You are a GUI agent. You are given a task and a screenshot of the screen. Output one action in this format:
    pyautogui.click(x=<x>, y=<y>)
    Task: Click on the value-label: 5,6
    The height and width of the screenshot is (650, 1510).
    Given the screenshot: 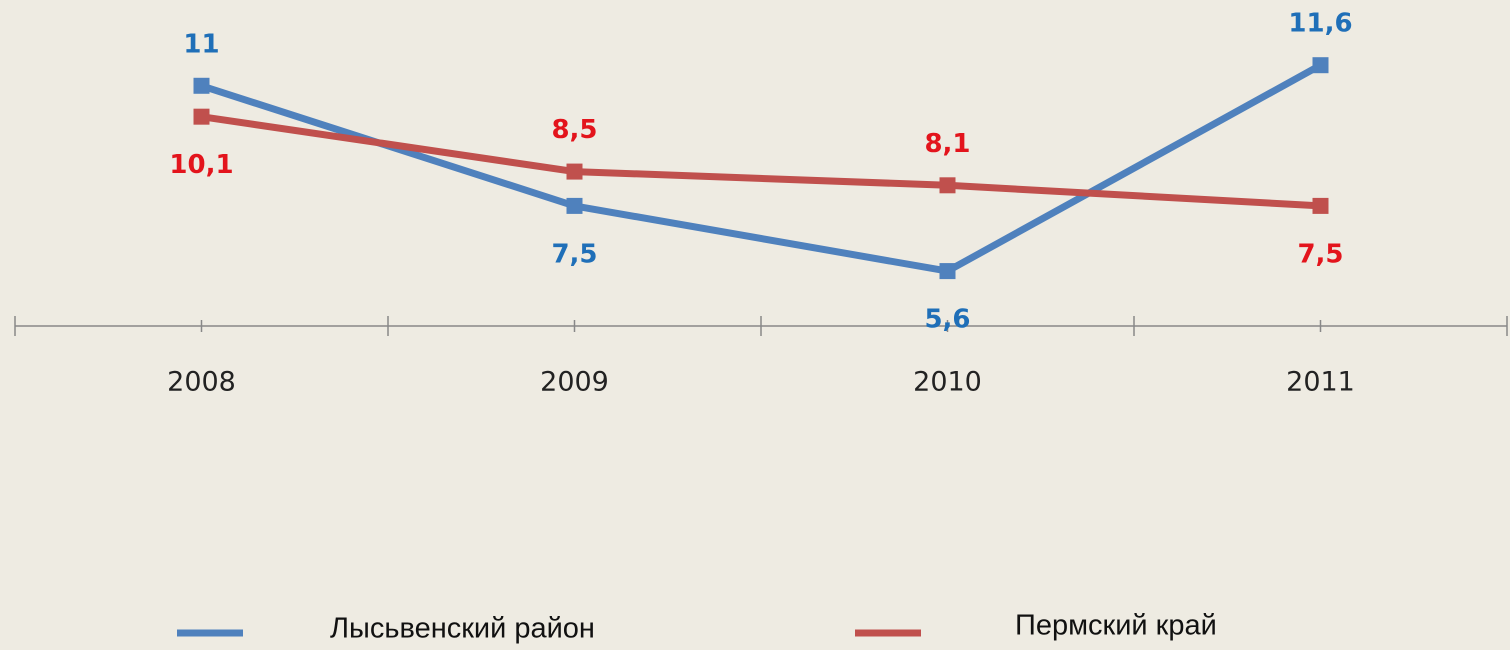 What is the action you would take?
    pyautogui.click(x=947, y=320)
    